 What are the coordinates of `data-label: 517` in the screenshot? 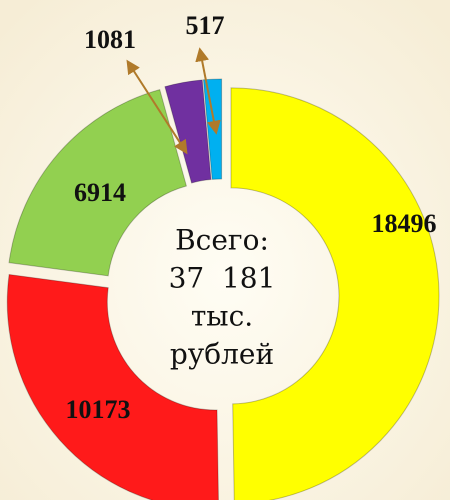 It's located at (205, 25).